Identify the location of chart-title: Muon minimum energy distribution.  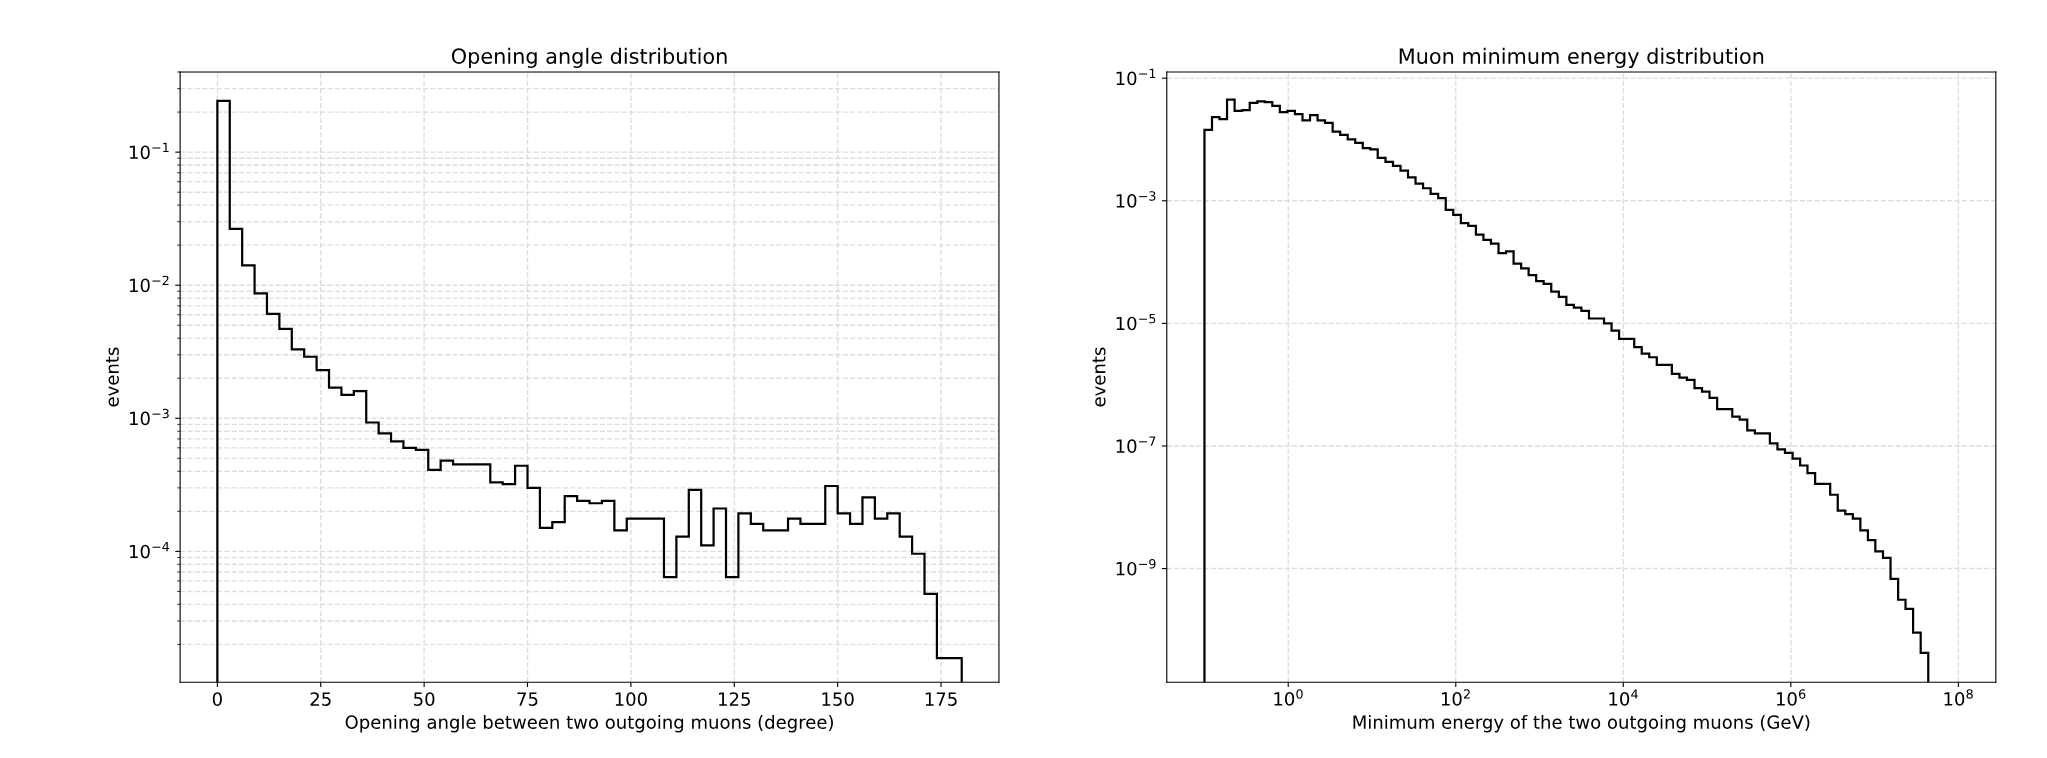
(1581, 58).